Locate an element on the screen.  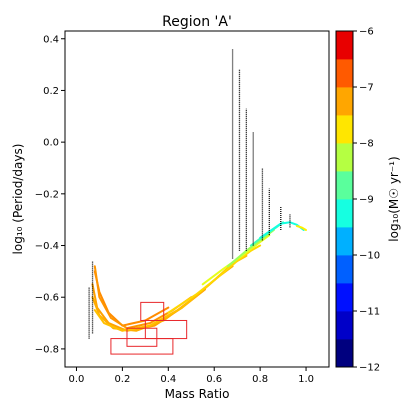
plot-boxes is located at coordinates (149, 328).